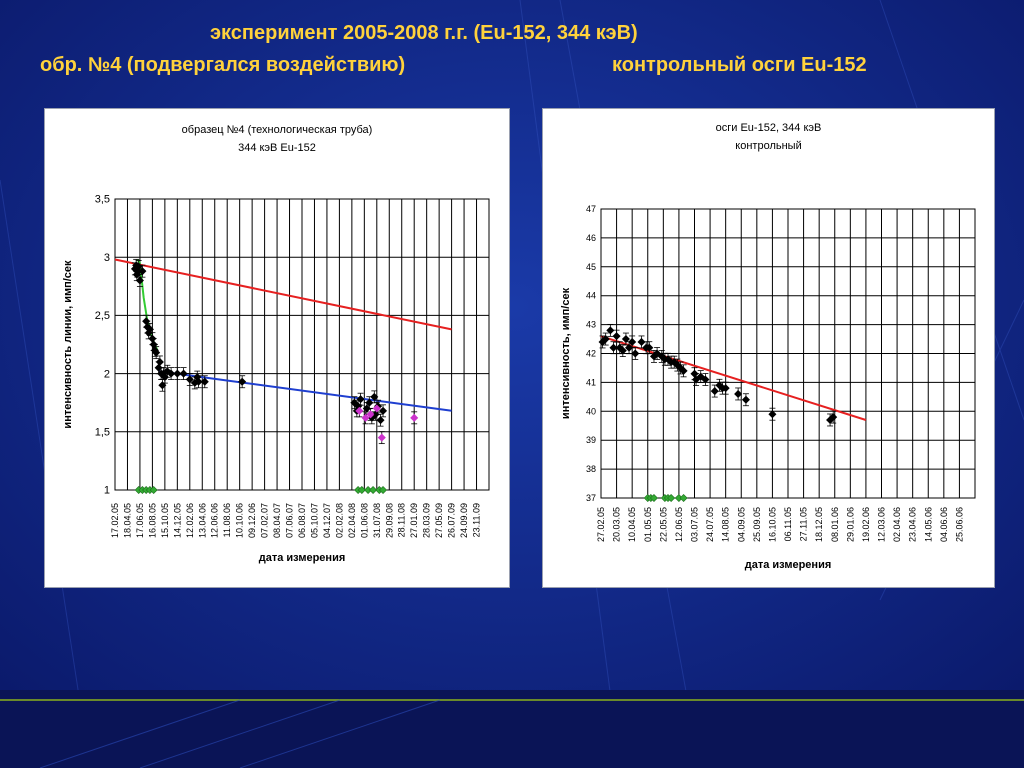 The height and width of the screenshot is (768, 1024). Describe the element at coordinates (804, 524) in the screenshot. I see `x-tick-label: 27.11.05` at that location.